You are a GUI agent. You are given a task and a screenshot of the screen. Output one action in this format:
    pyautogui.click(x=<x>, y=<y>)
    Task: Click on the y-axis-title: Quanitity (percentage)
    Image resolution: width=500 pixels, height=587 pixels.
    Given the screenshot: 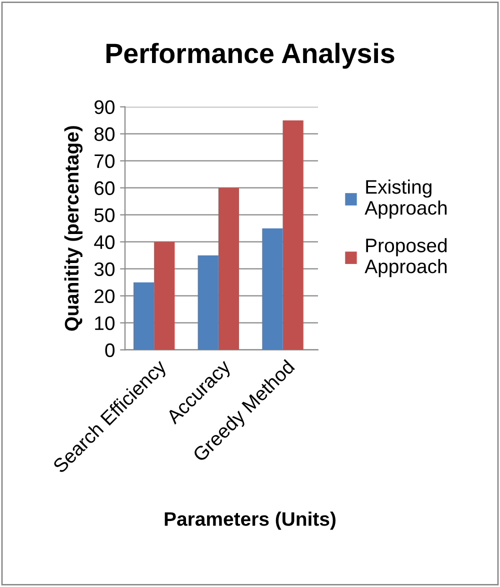 What is the action you would take?
    pyautogui.click(x=73, y=228)
    